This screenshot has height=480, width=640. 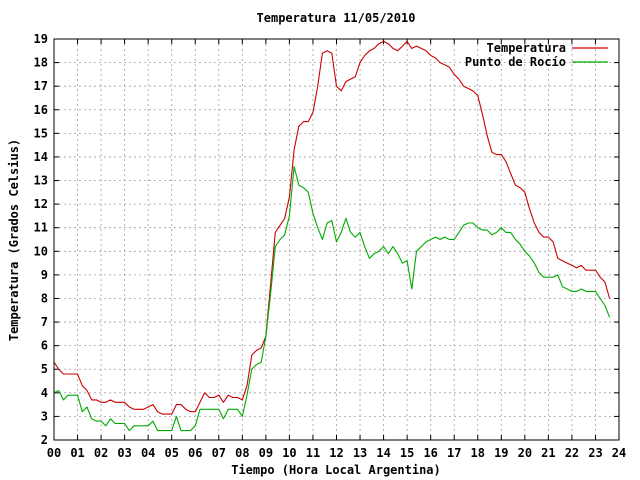 I want to click on x-tick-label: 17, so click(x=454, y=453).